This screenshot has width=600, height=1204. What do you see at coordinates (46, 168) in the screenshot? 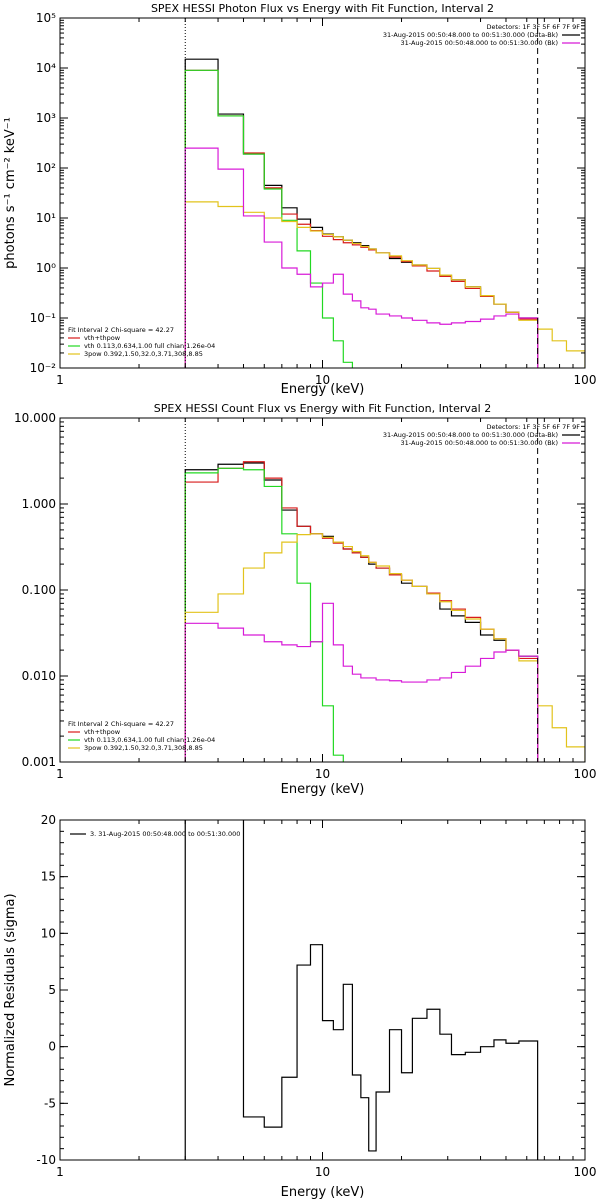
I see `y-tick-label: 10²` at bounding box center [46, 168].